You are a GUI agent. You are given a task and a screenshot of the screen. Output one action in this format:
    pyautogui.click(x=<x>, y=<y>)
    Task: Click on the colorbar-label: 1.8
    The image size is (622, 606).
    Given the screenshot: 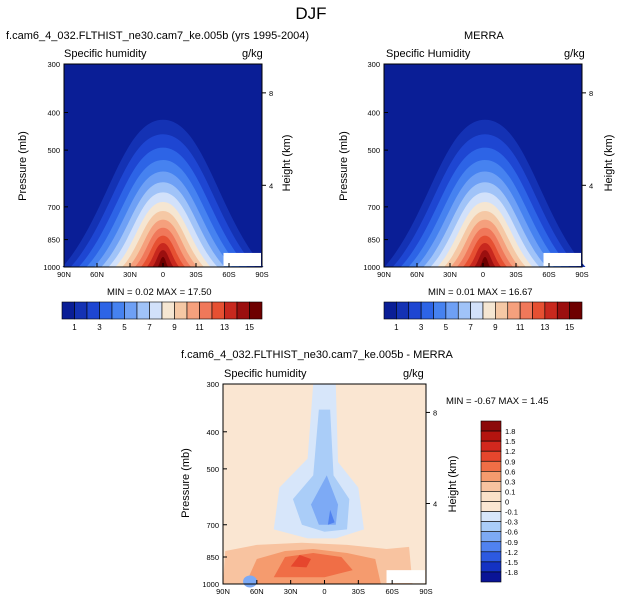 What is the action you would take?
    pyautogui.click(x=510, y=431)
    